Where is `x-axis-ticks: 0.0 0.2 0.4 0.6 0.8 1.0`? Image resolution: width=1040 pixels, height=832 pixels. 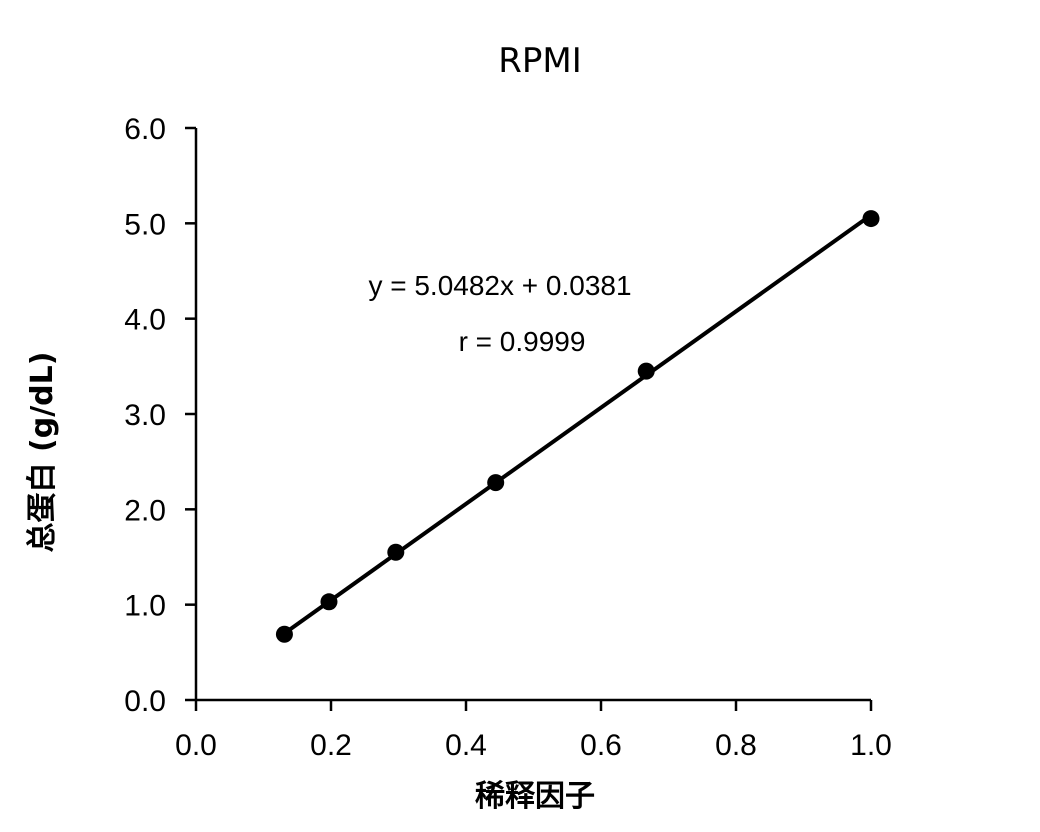 x-axis-ticks: 0.0 0.2 0.4 0.6 0.8 1.0 is located at coordinates (533, 731).